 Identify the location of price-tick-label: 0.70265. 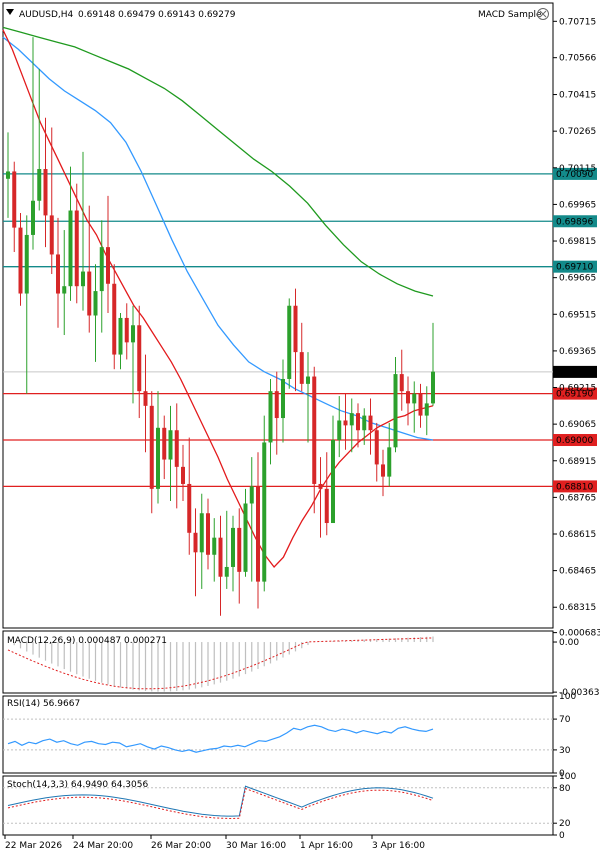
(577, 132).